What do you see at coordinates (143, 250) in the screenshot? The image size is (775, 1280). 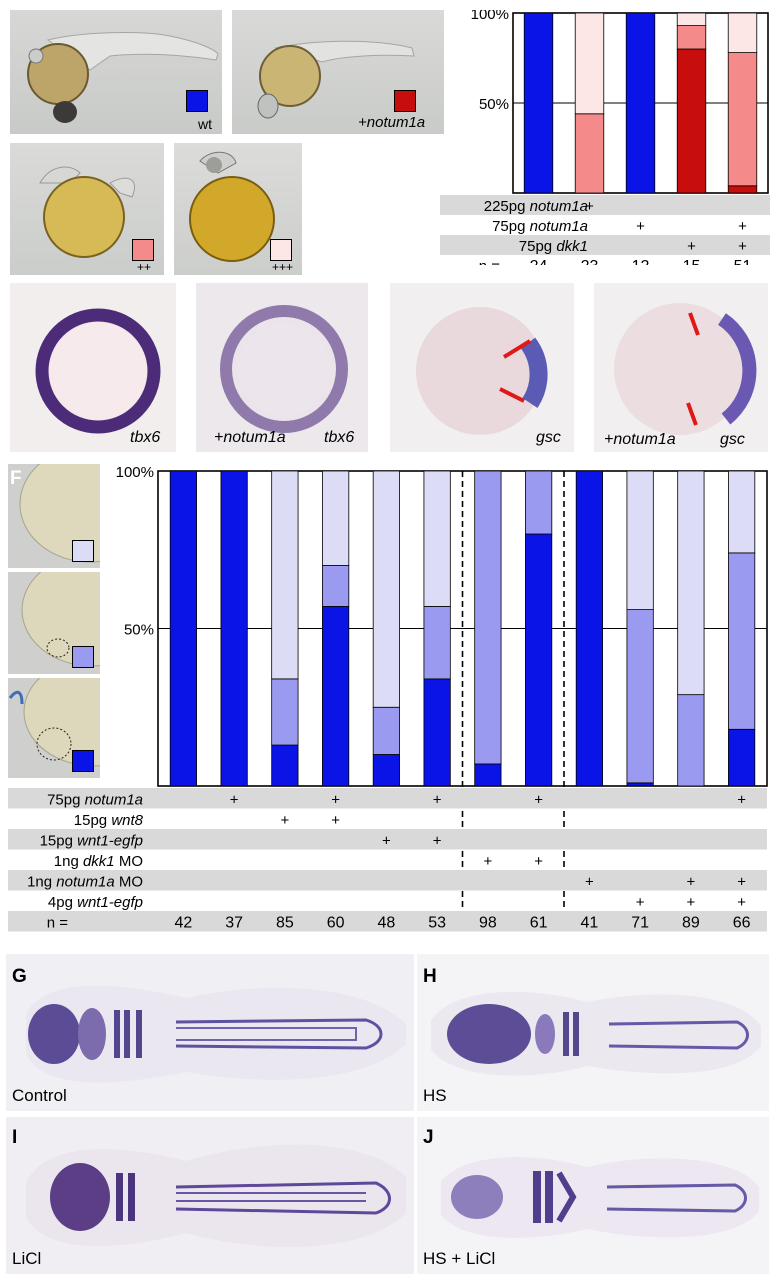 I see `swatch-plus2` at bounding box center [143, 250].